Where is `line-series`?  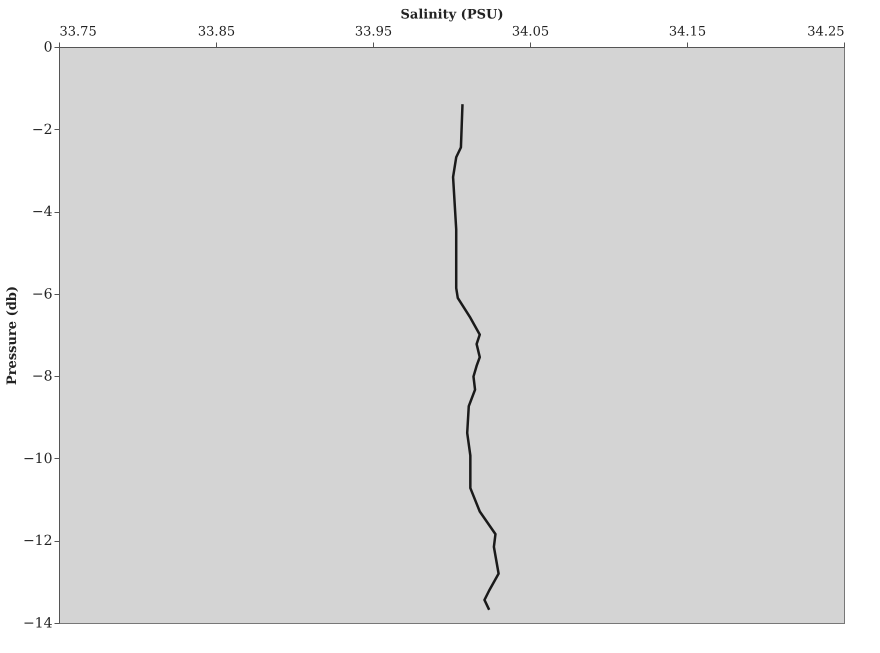 line-series is located at coordinates (476, 357).